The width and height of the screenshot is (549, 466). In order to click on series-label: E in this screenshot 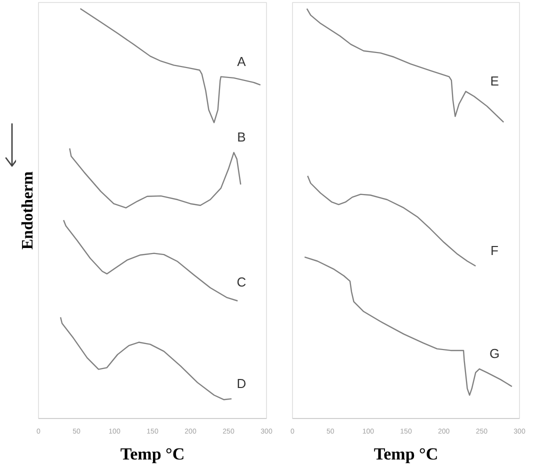, I will do `click(495, 80)`.